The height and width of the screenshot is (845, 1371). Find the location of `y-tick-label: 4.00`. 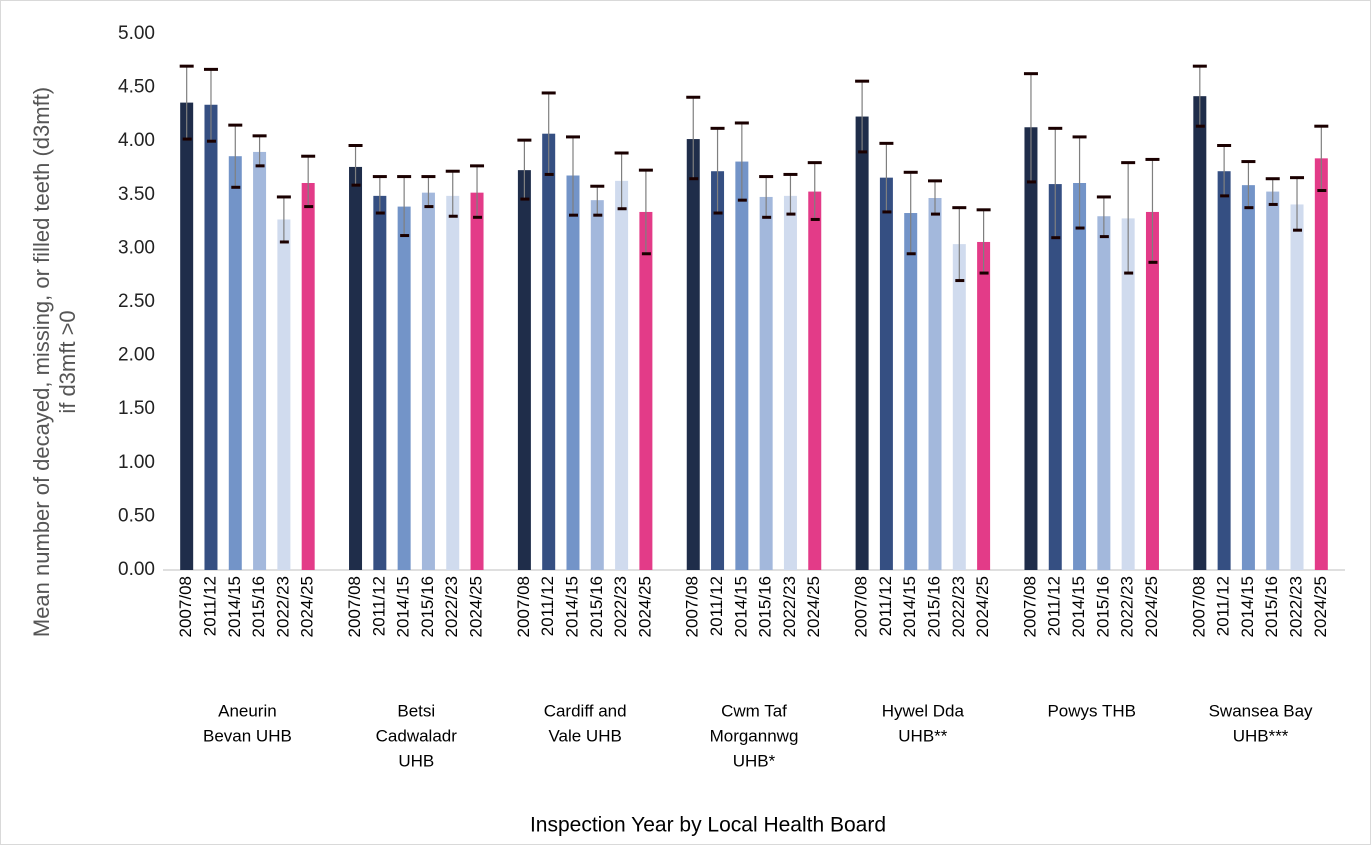

y-tick-label: 4.00 is located at coordinates (136, 140).